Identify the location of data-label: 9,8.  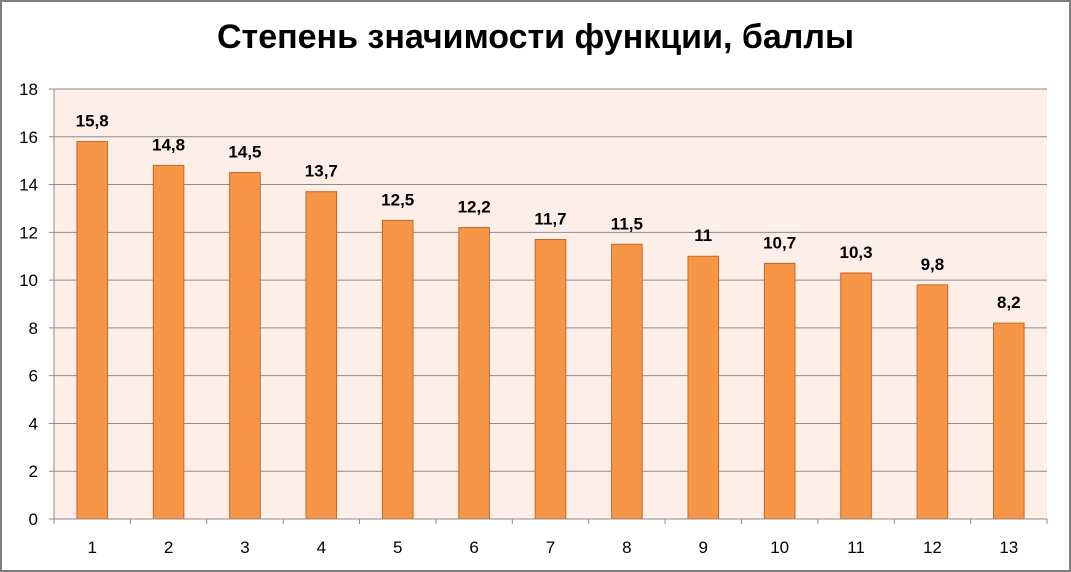
(933, 264).